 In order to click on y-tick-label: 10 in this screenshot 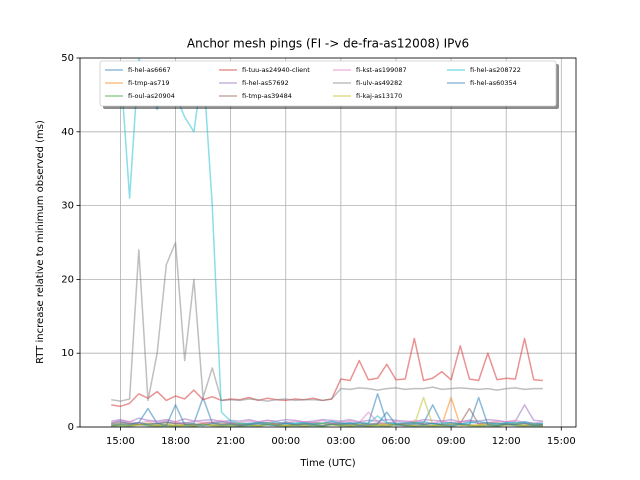, I will do `click(67, 353)`.